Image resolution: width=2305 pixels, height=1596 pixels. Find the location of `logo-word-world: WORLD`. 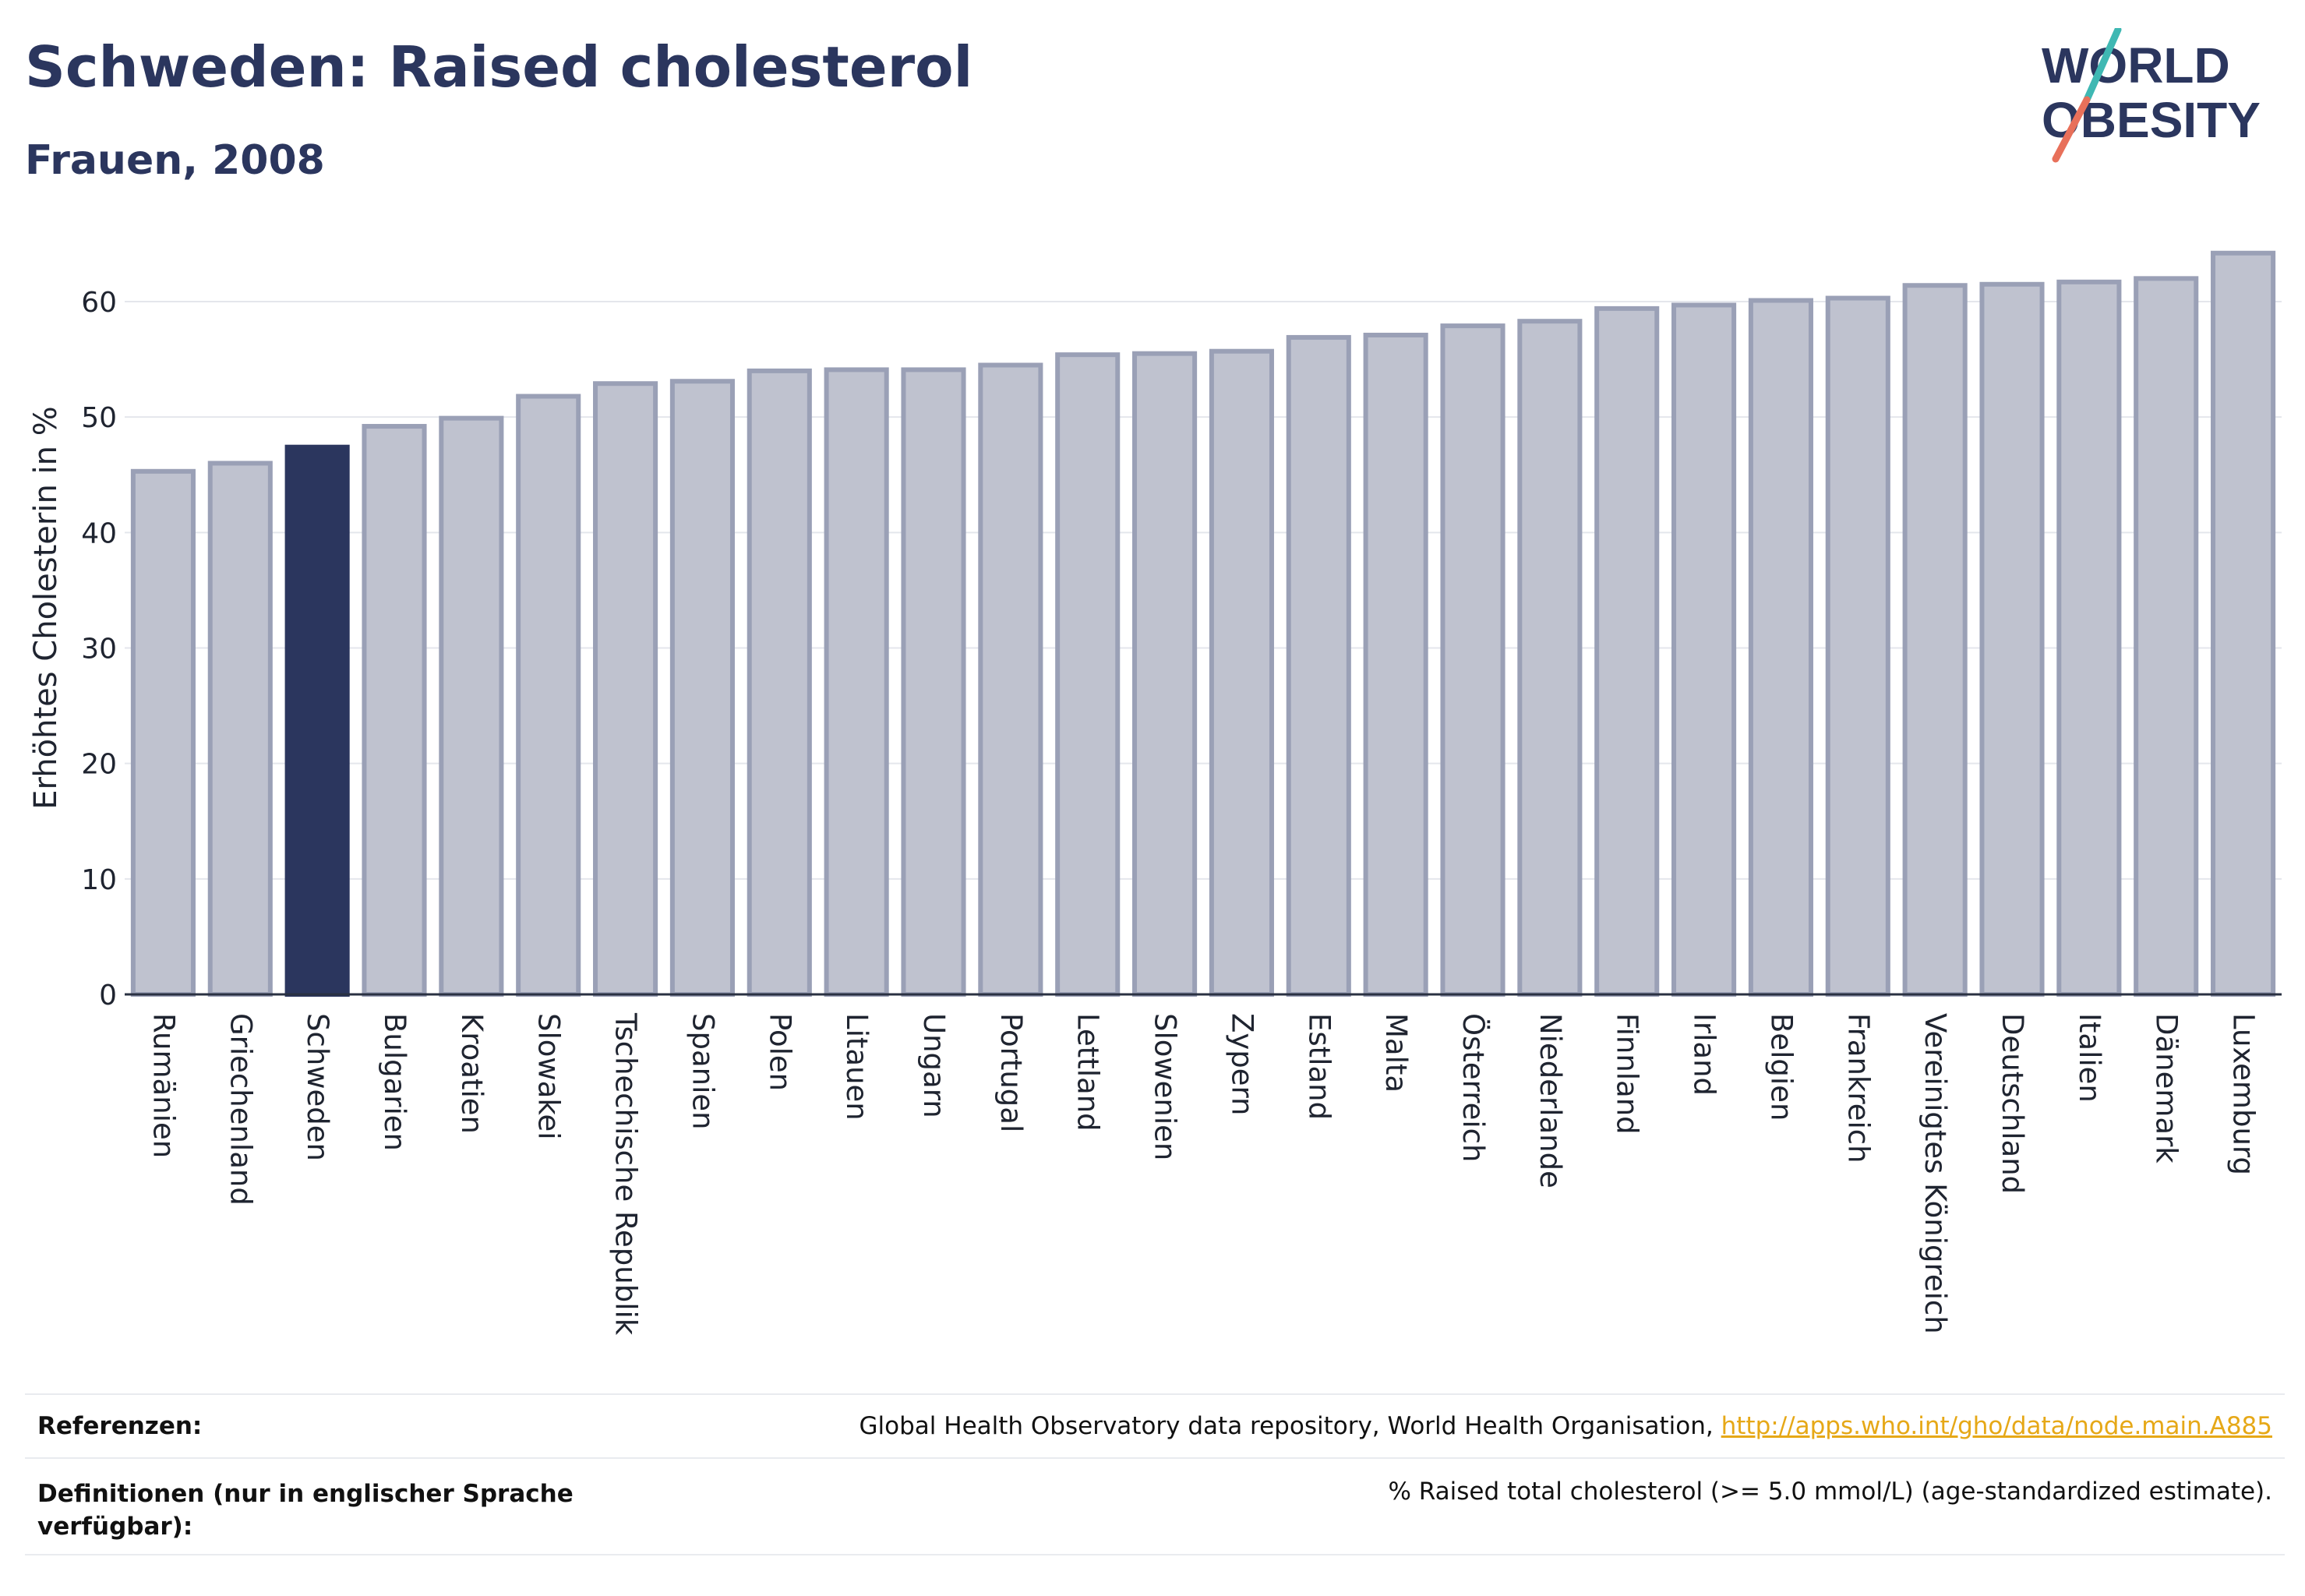

logo-word-world: WORLD is located at coordinates (2136, 65).